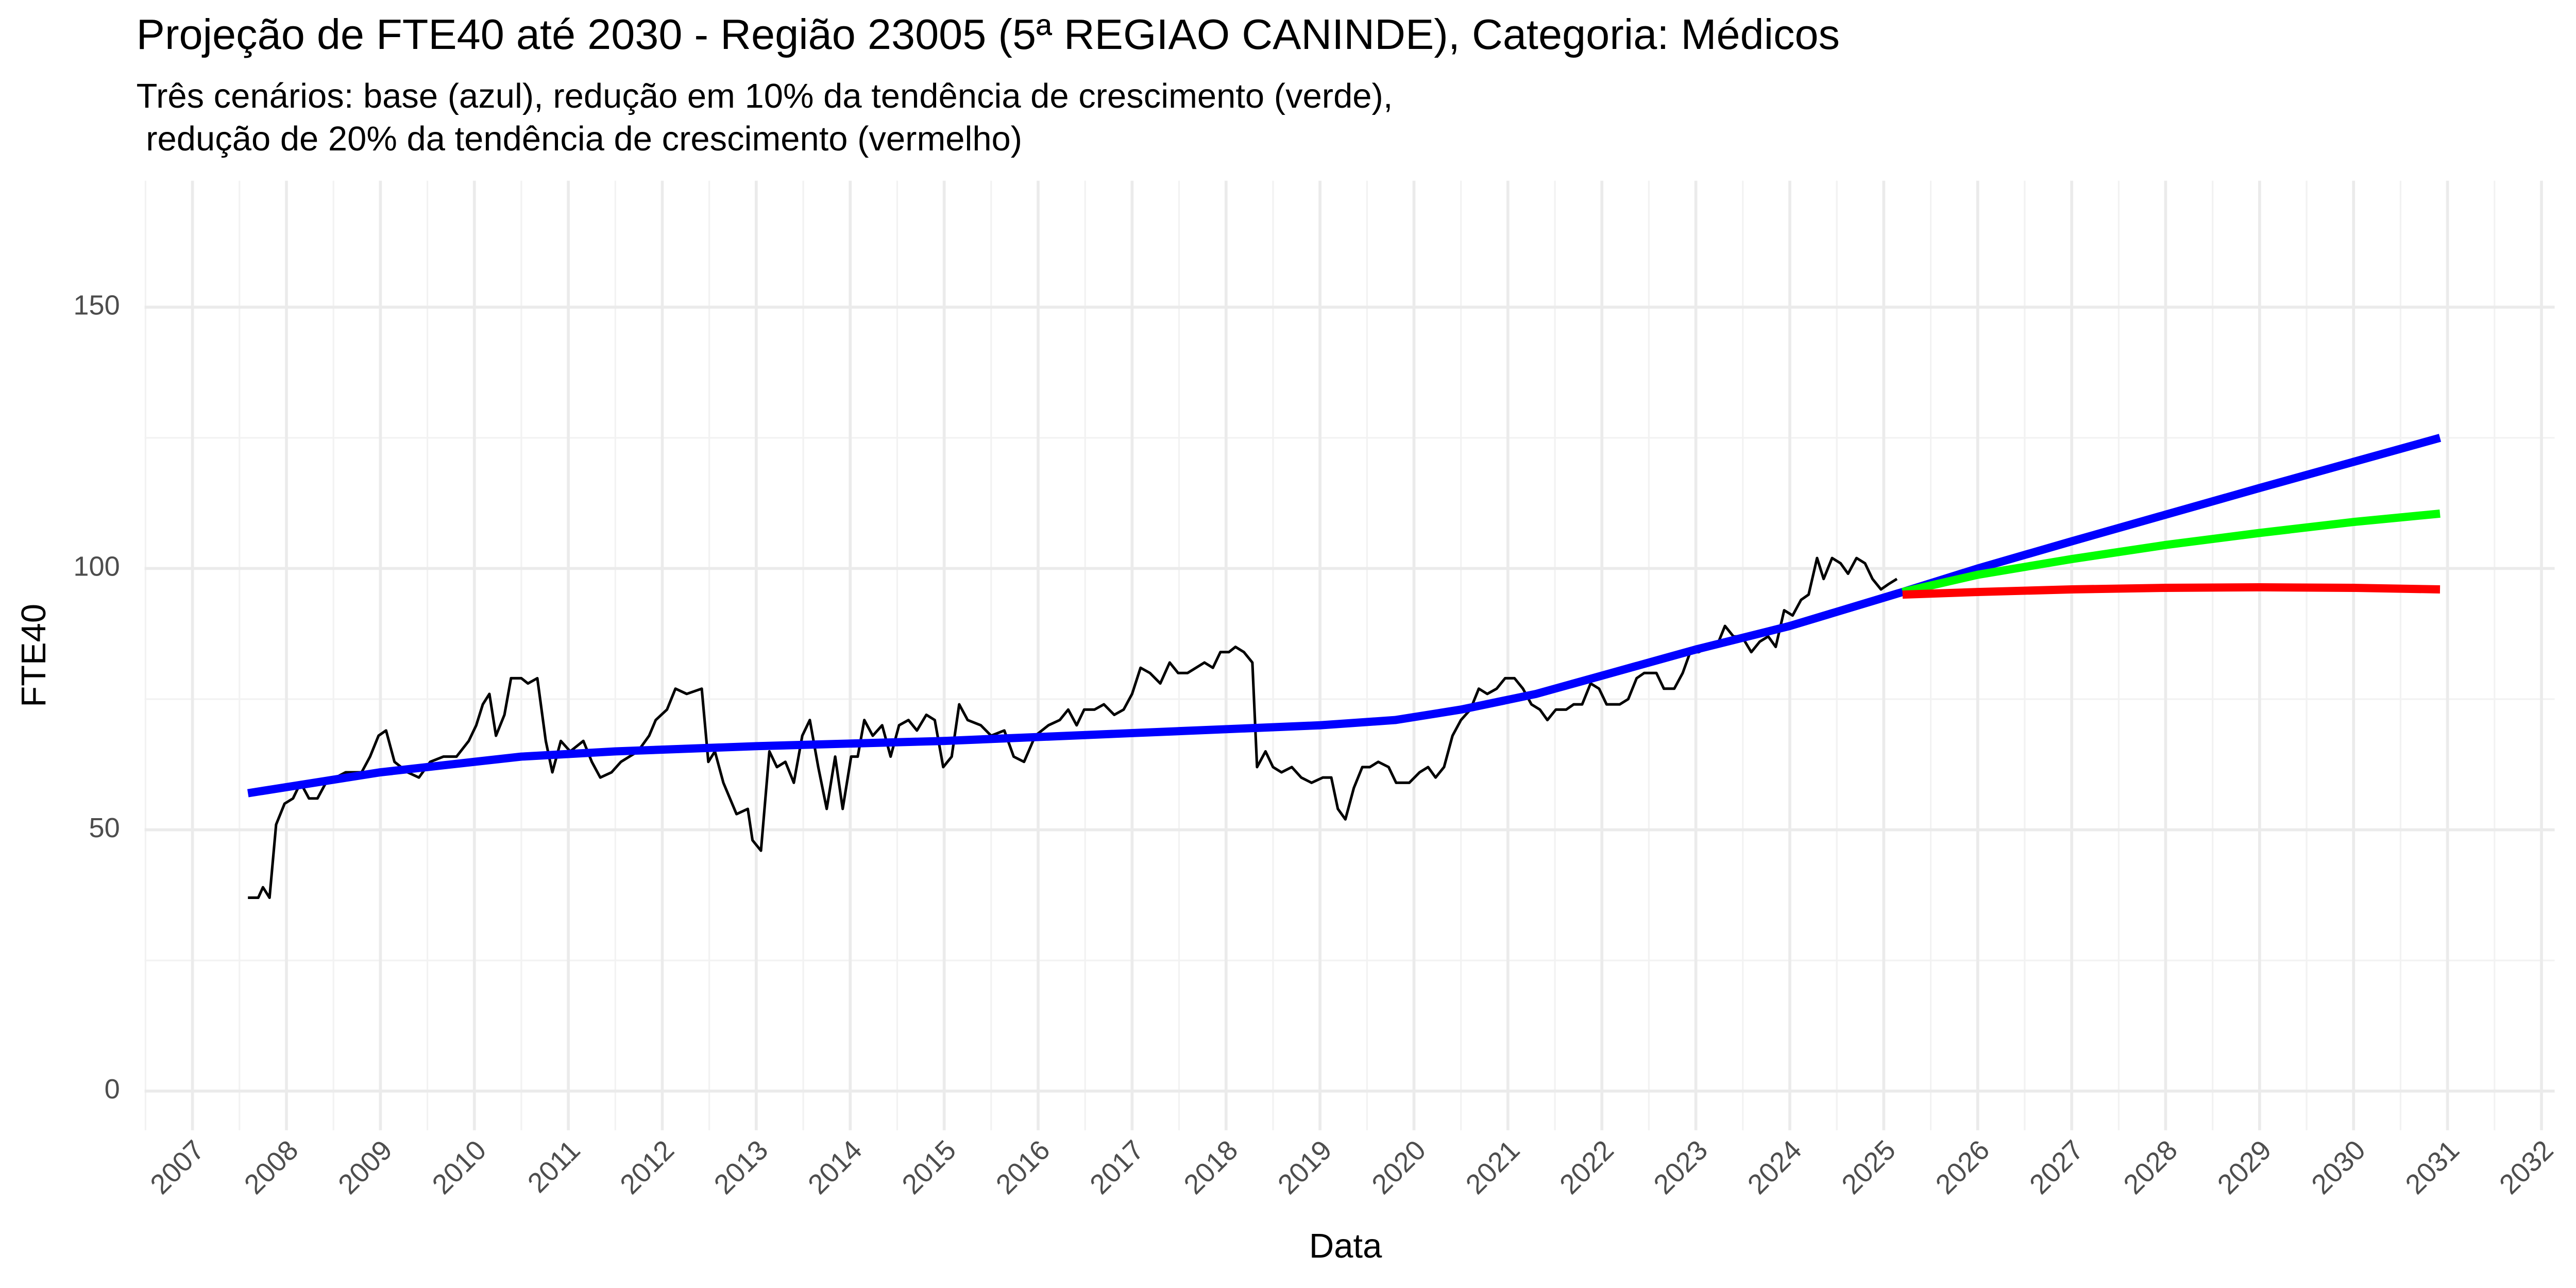  Describe the element at coordinates (33, 655) in the screenshot. I see `y-axis-label: FTE40` at that location.